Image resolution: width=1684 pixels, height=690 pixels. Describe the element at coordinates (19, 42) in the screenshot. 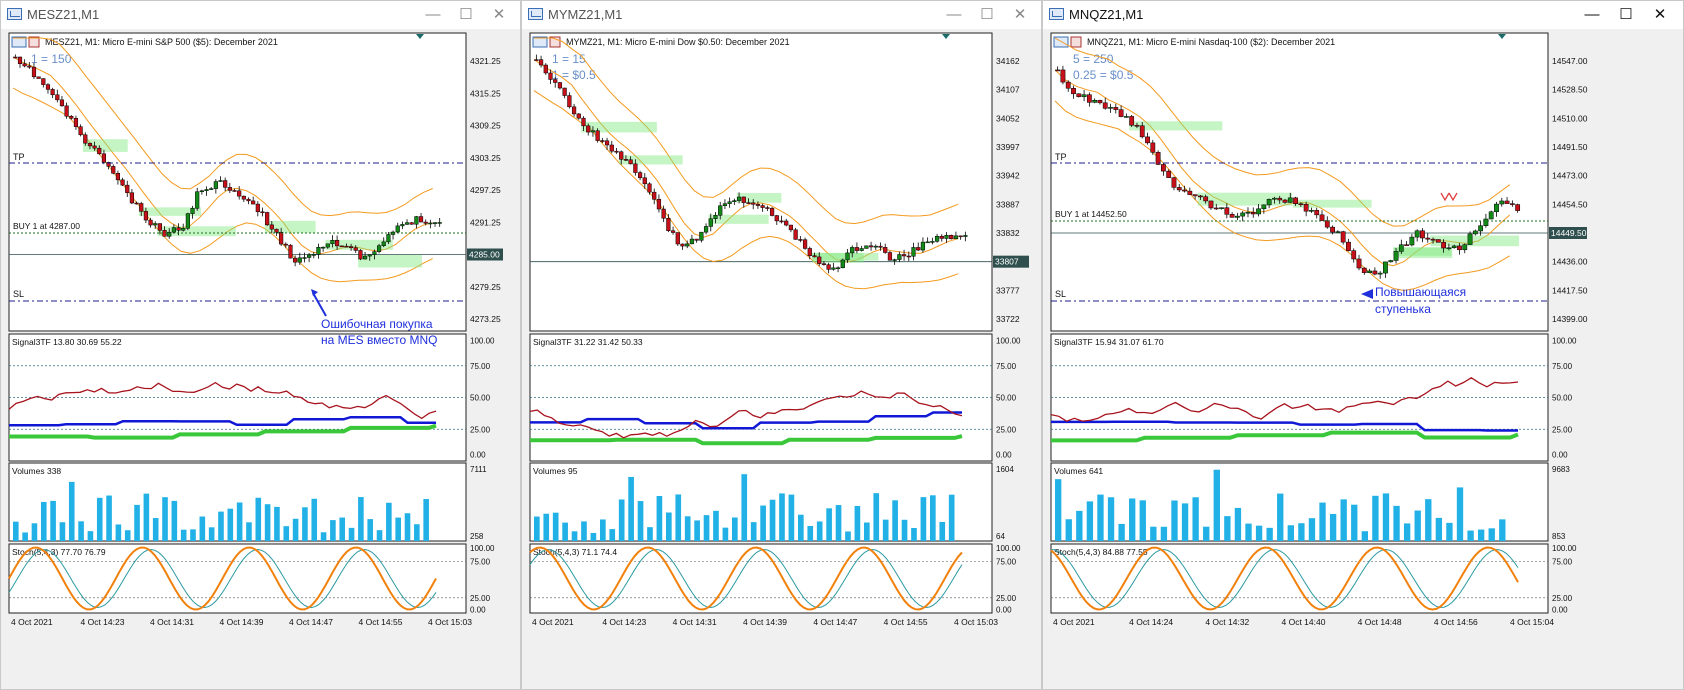

I see `chart-type-icon` at that location.